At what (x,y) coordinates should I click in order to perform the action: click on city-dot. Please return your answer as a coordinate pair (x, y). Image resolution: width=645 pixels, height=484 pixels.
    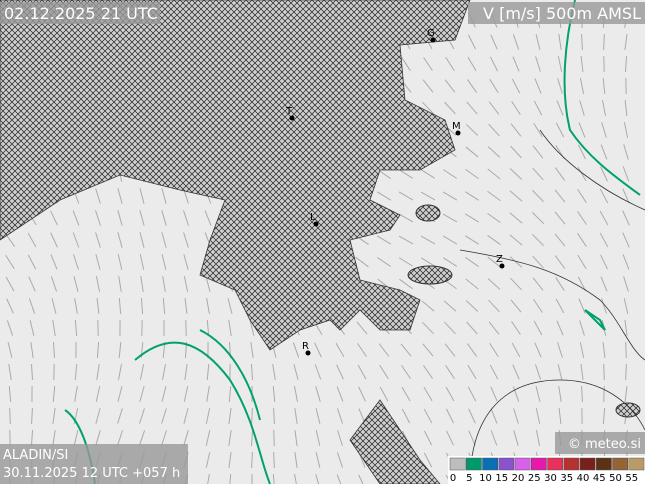
    Looking at the image, I should click on (433, 40).